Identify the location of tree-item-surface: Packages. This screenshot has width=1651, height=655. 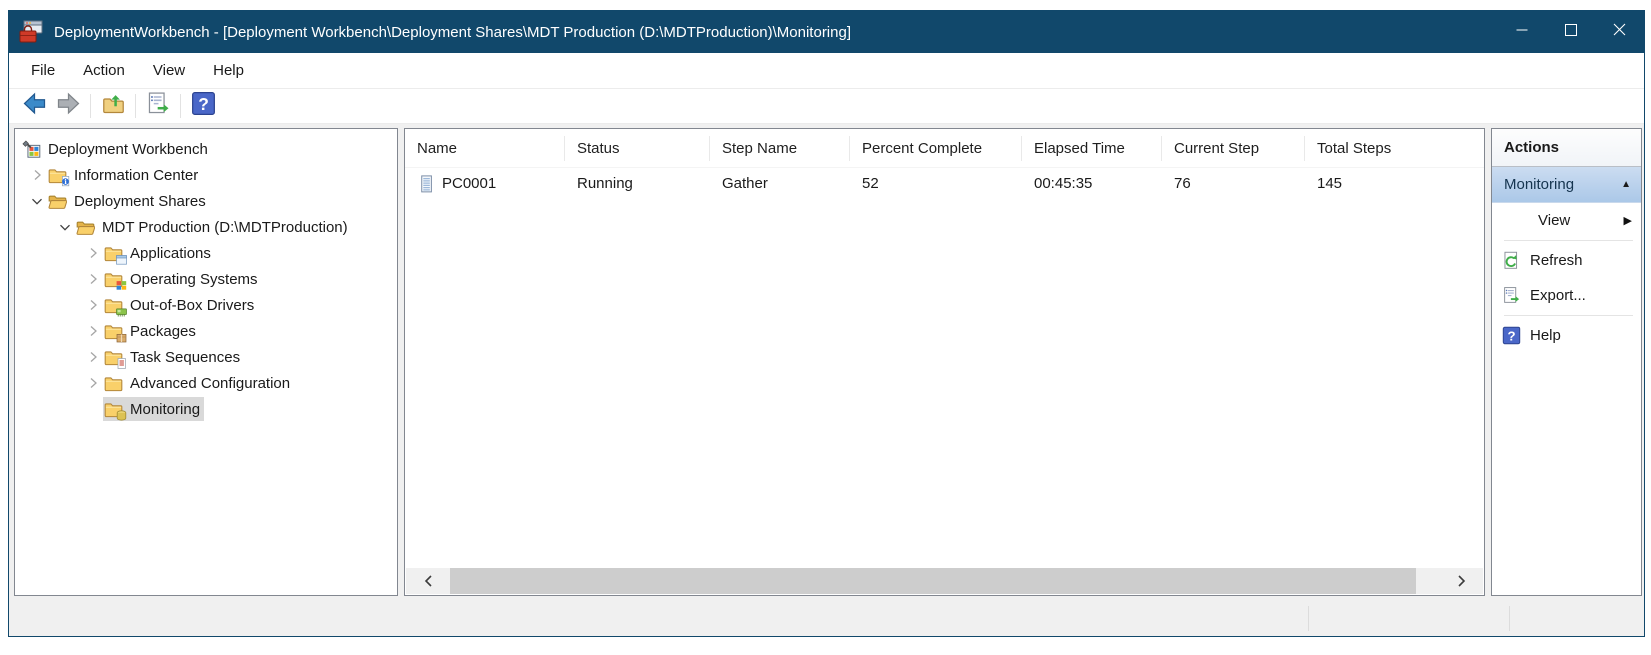
(151, 331).